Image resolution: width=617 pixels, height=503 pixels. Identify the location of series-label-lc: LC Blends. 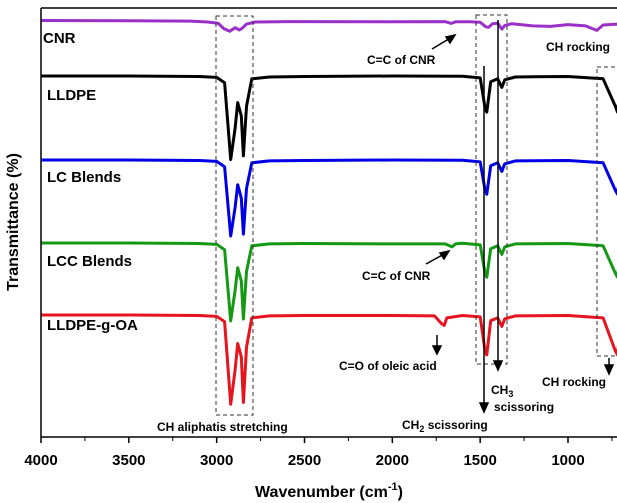
(84, 177).